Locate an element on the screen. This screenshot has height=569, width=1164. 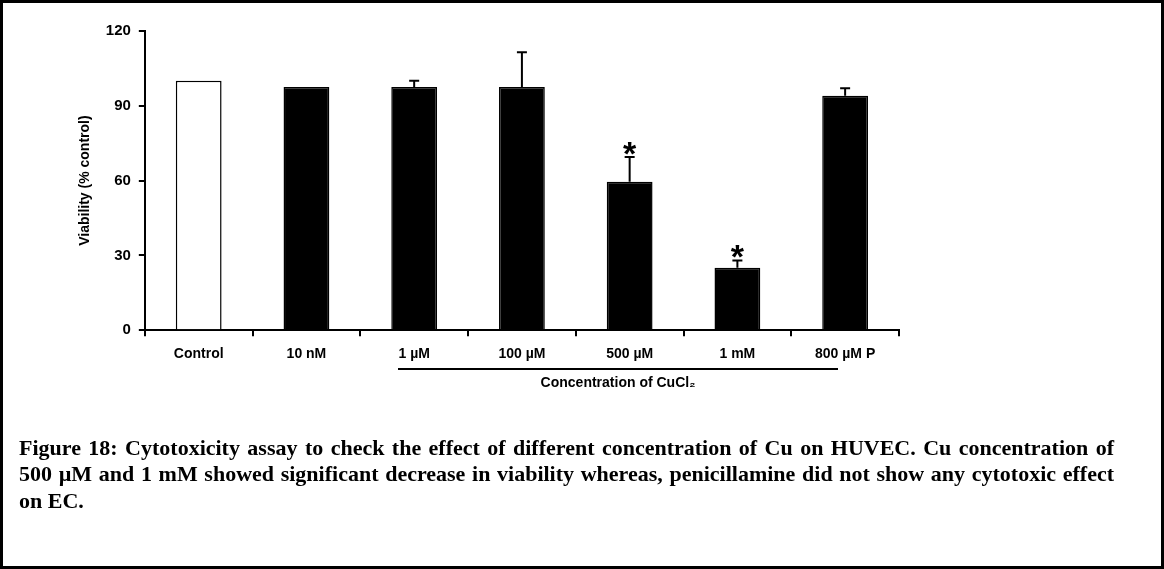
x-tick-label: 1 mM is located at coordinates (737, 353).